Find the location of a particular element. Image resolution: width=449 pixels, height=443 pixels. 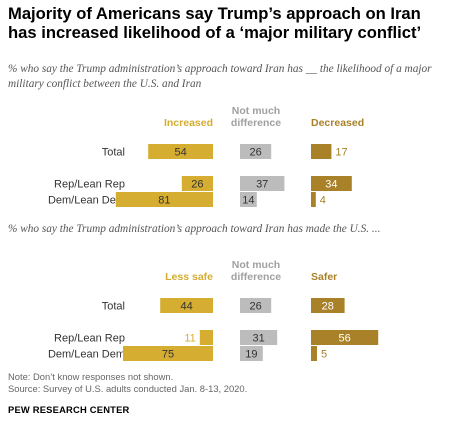

bar-value-label: 19 is located at coordinates (251, 355).